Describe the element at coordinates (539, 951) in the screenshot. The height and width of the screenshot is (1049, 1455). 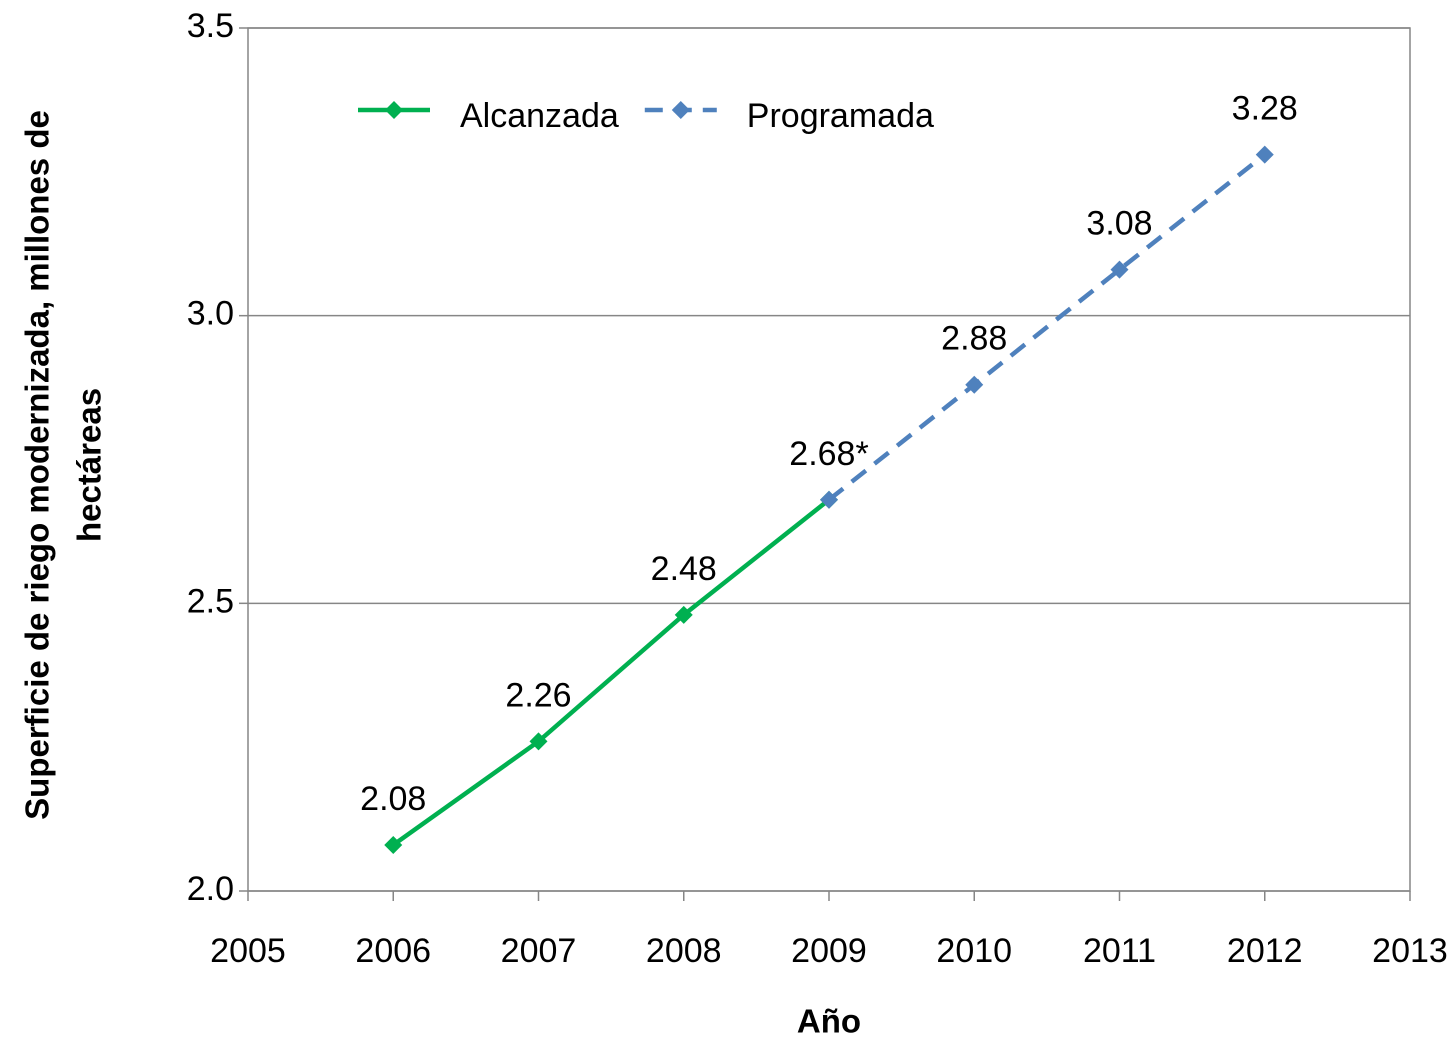
I see `x-tick-label: 2007` at that location.